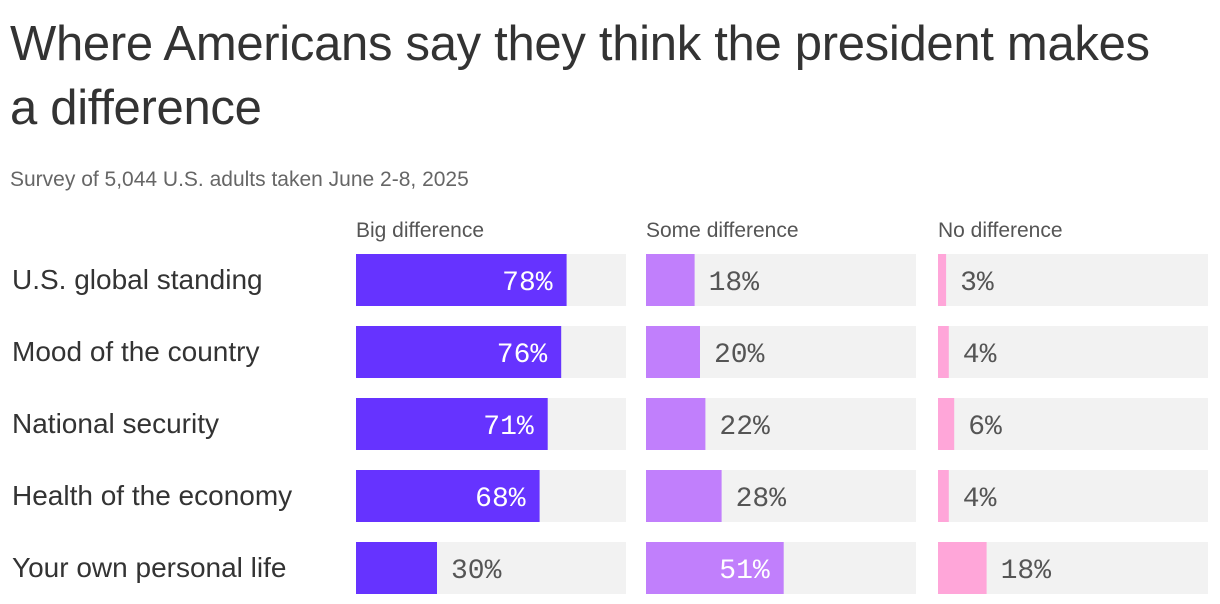 The width and height of the screenshot is (1220, 604). I want to click on data-label-some: 22%, so click(744, 427).